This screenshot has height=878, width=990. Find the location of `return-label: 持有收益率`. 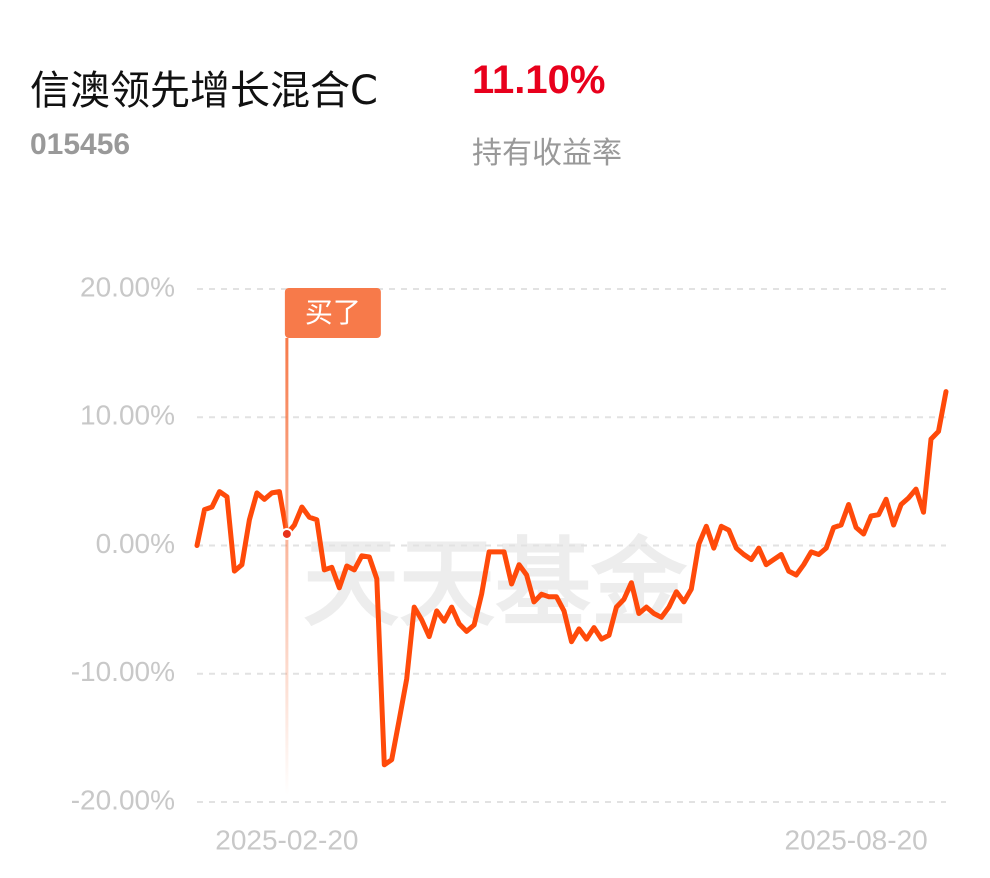

return-label: 持有收益率 is located at coordinates (547, 153).